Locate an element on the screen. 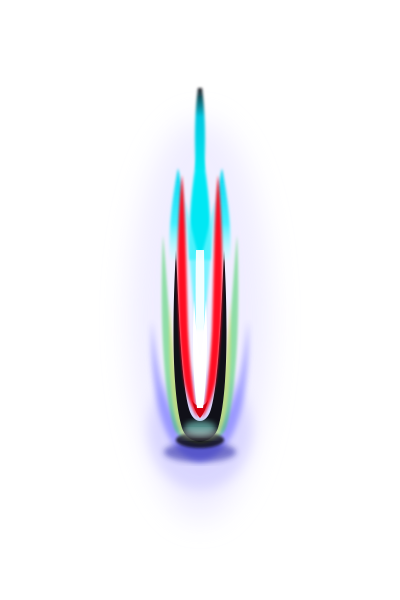 The image size is (400, 600). base-reflection is located at coordinates (200, 430).